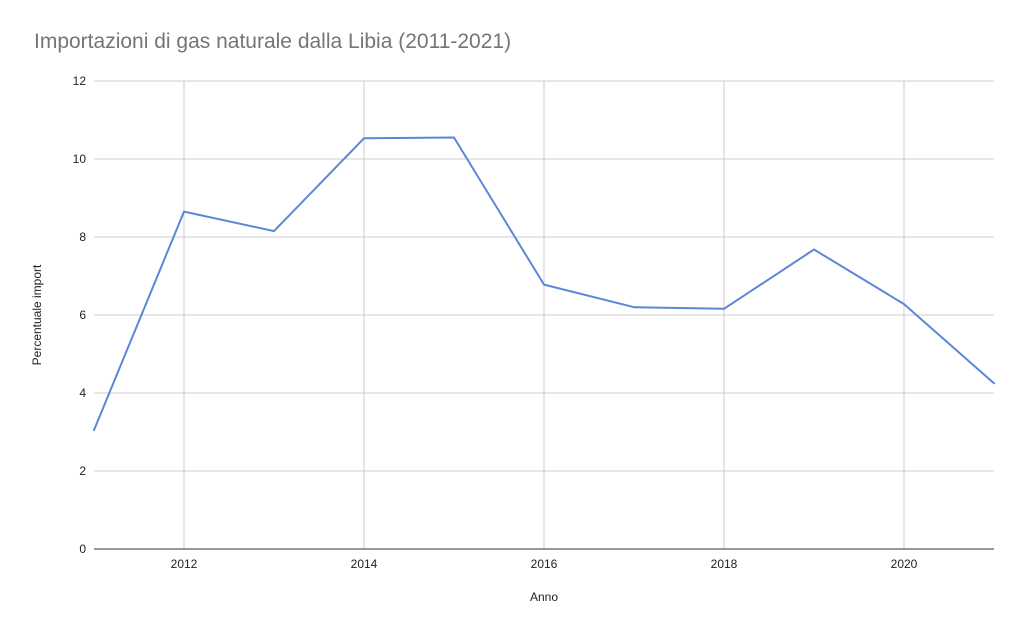  Describe the element at coordinates (80, 159) in the screenshot. I see `y-tick-label-10: 10` at that location.